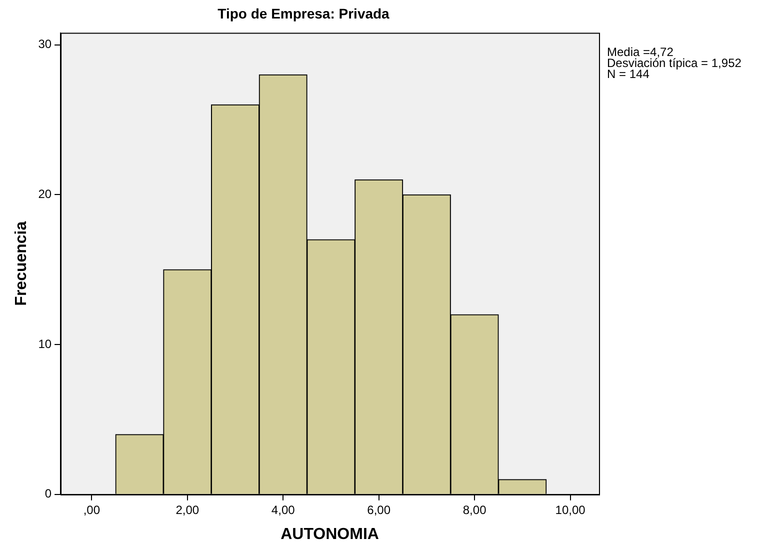 This screenshot has width=764, height=552. Describe the element at coordinates (330, 534) in the screenshot. I see `x-axis-title: AUTONOMIA` at that location.